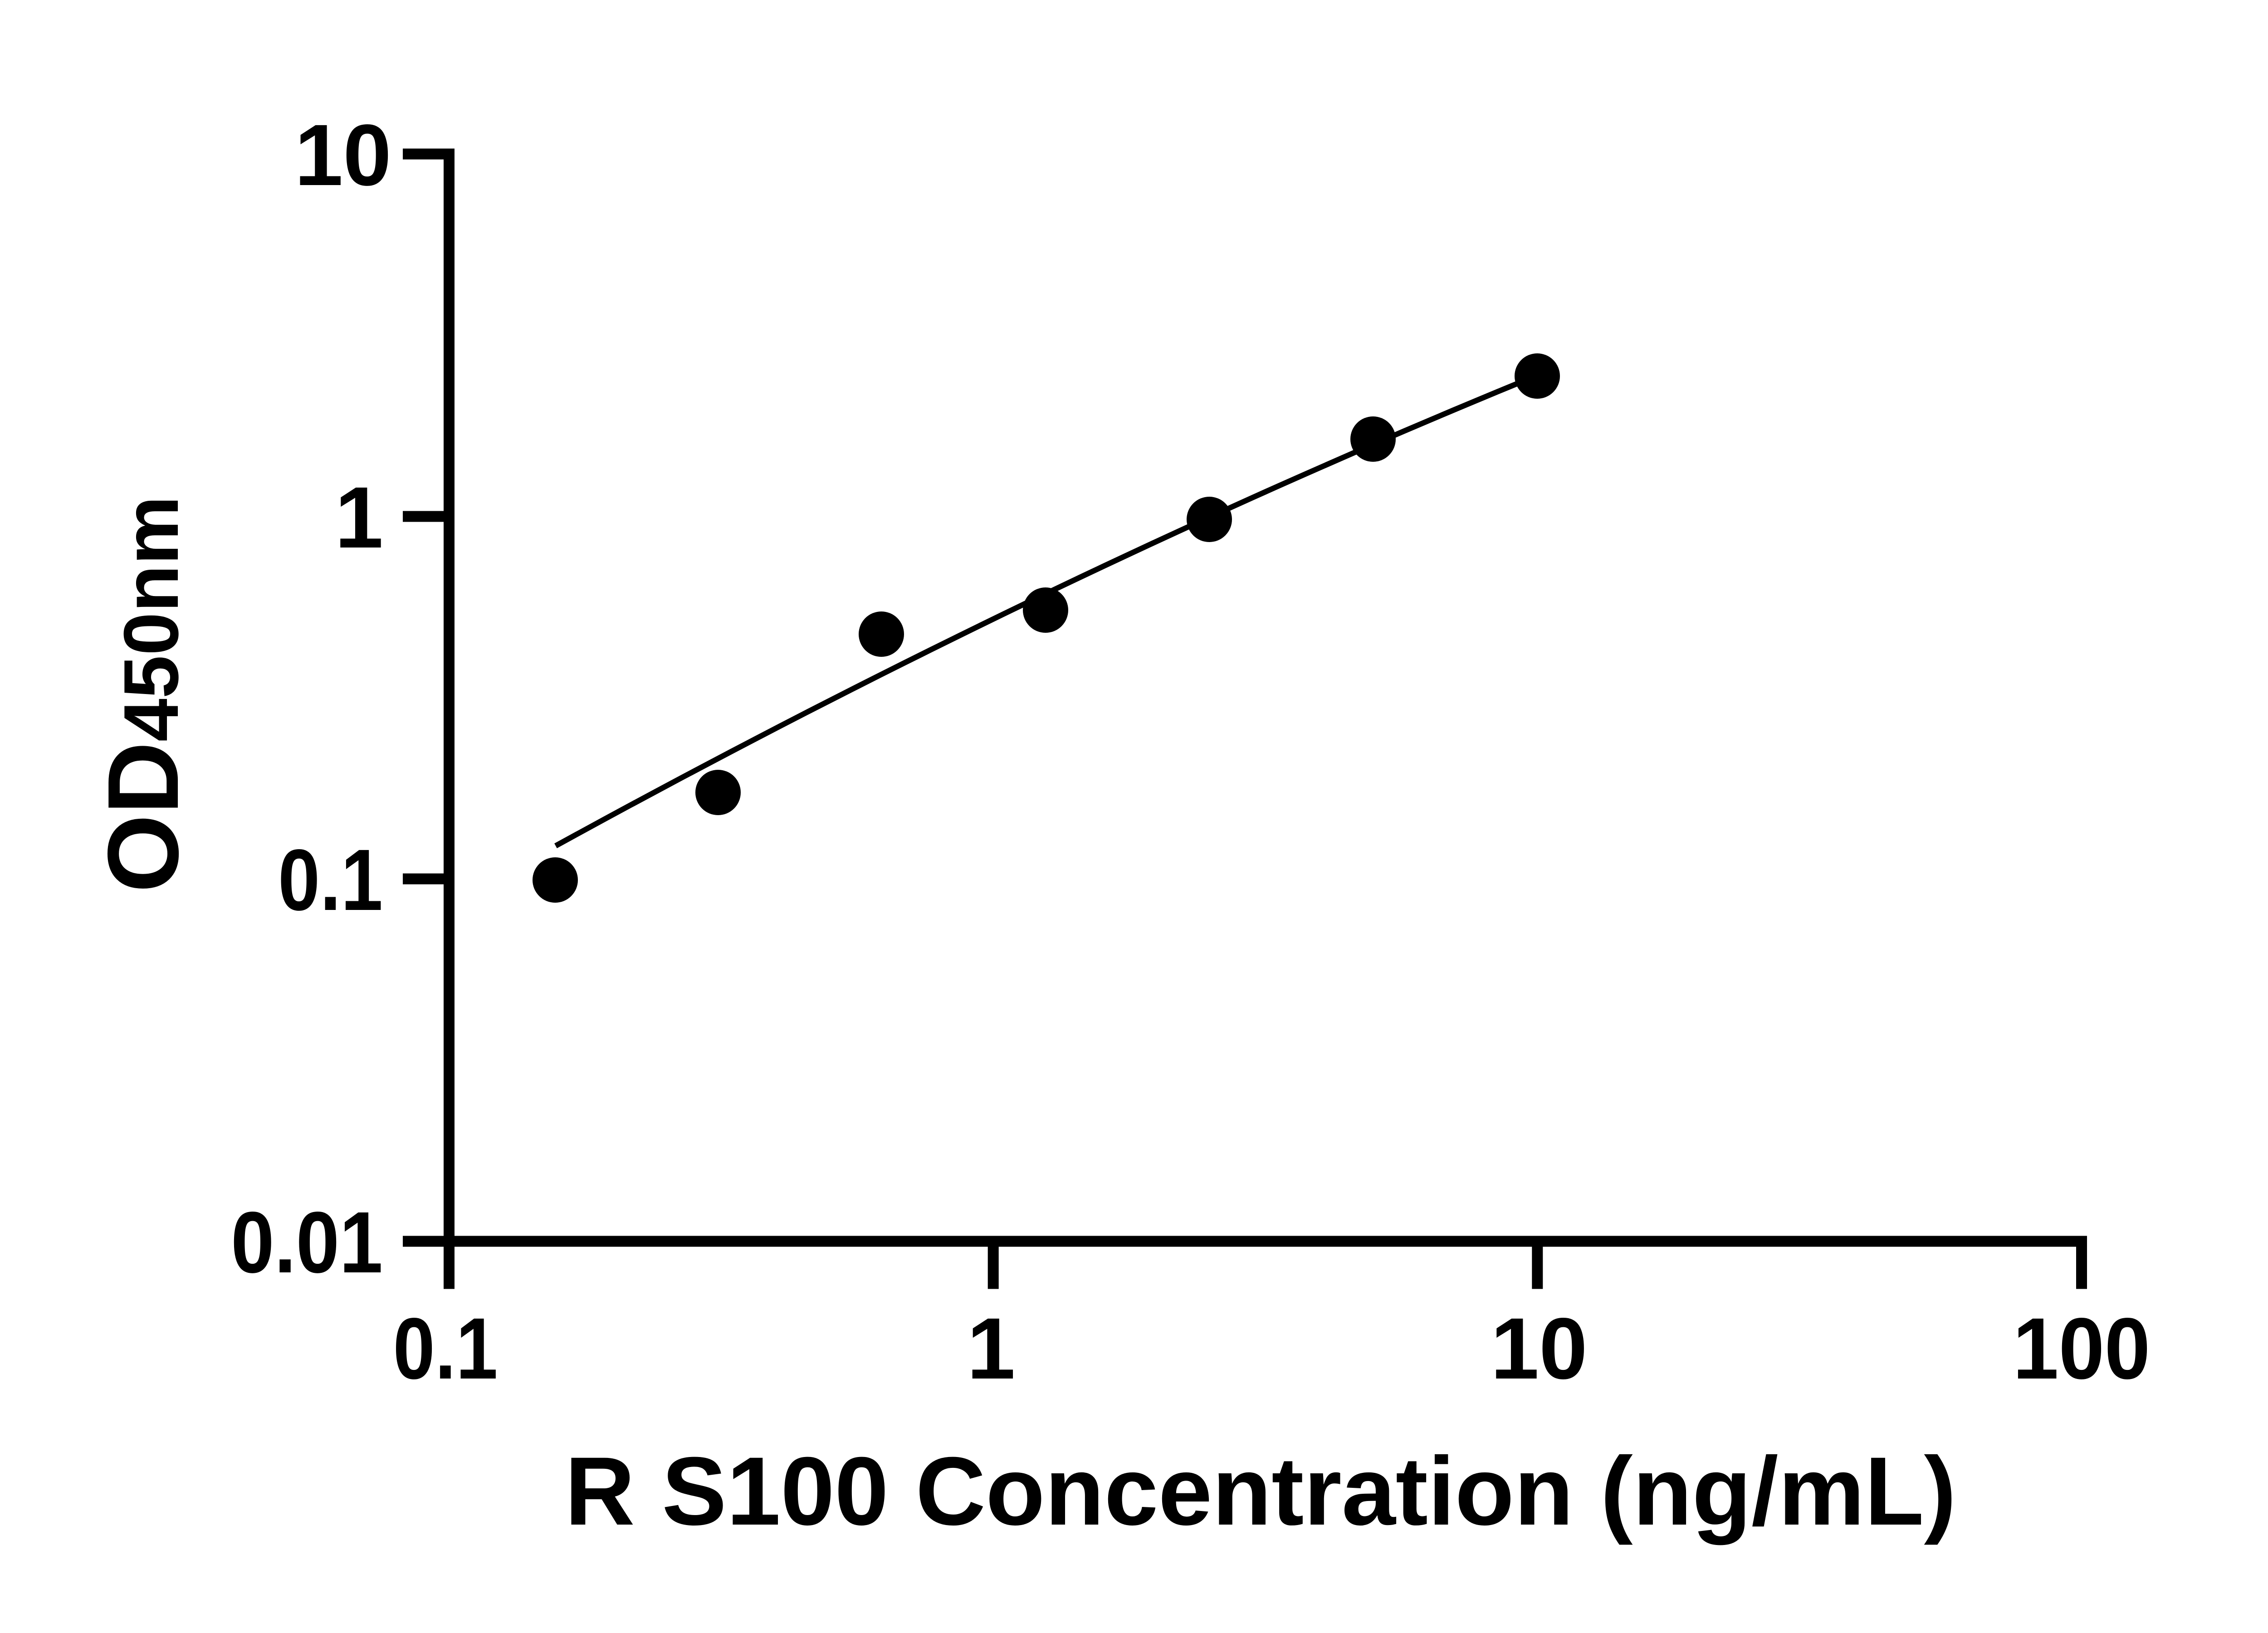 This screenshot has height=1633, width=2268. I want to click on svg-text: 100, so click(2082, 1348).